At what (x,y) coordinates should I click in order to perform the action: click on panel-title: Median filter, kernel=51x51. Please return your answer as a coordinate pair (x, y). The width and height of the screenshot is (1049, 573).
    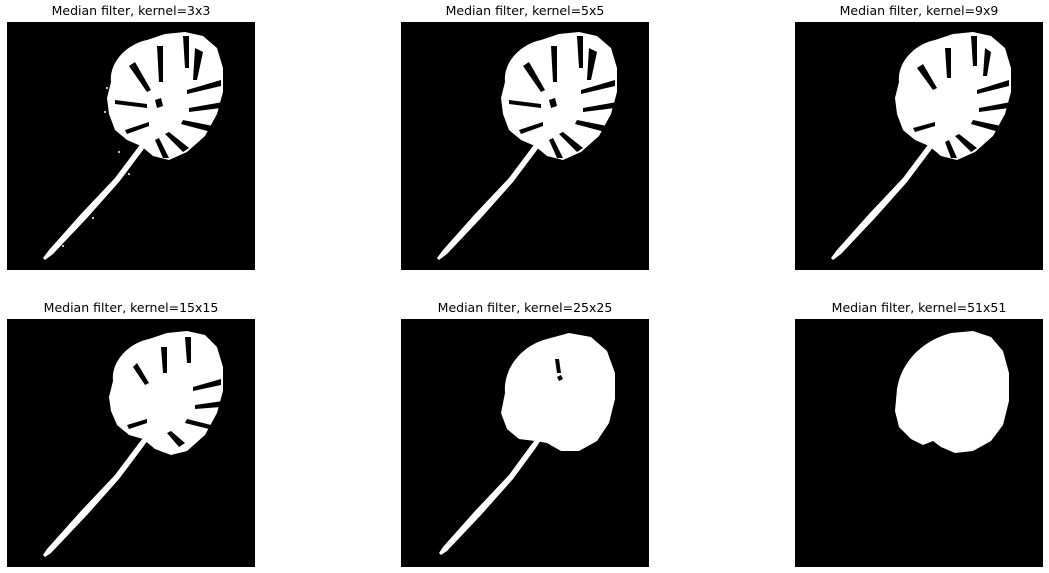
    Looking at the image, I should click on (919, 307).